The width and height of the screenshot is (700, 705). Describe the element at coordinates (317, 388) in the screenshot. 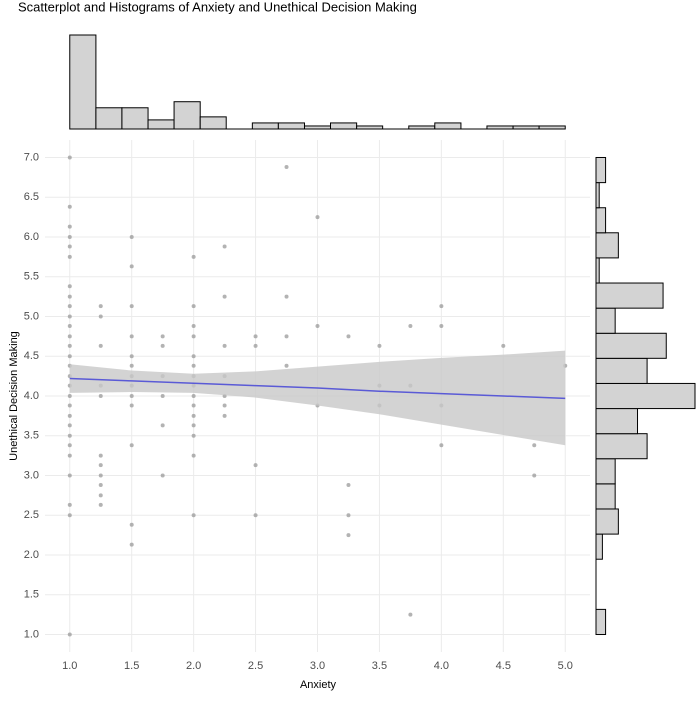

I see `regression-line` at that location.